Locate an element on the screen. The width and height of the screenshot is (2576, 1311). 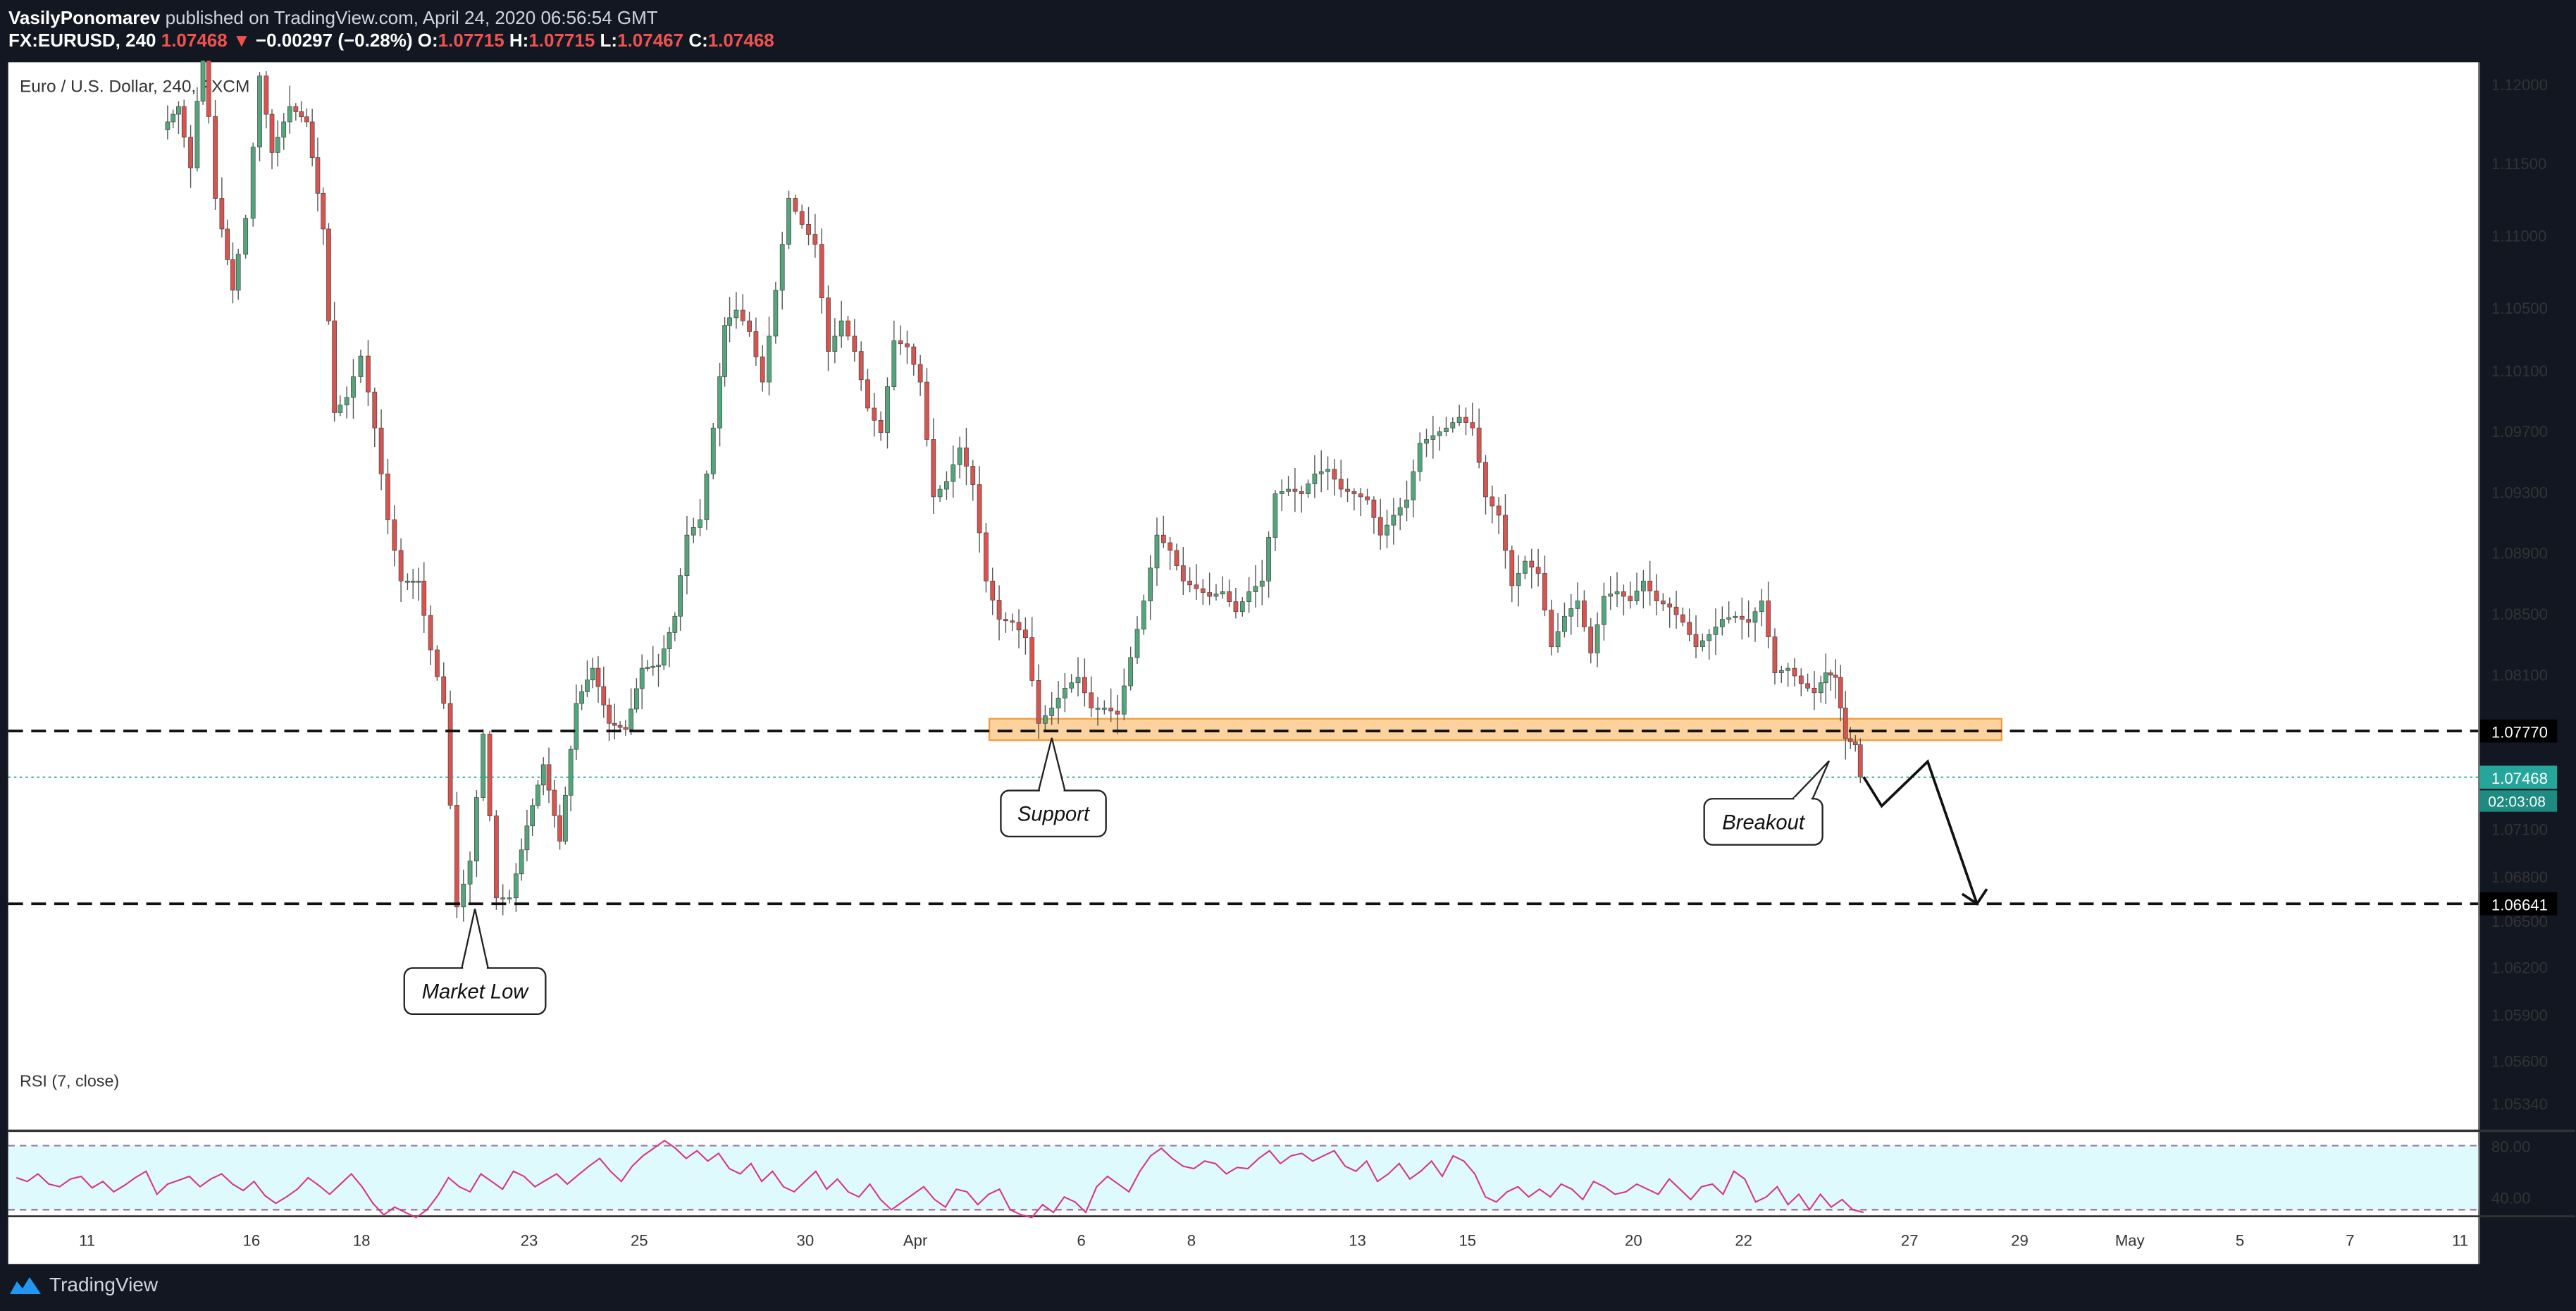
price-tick-label: 1.10100 is located at coordinates (2519, 371).